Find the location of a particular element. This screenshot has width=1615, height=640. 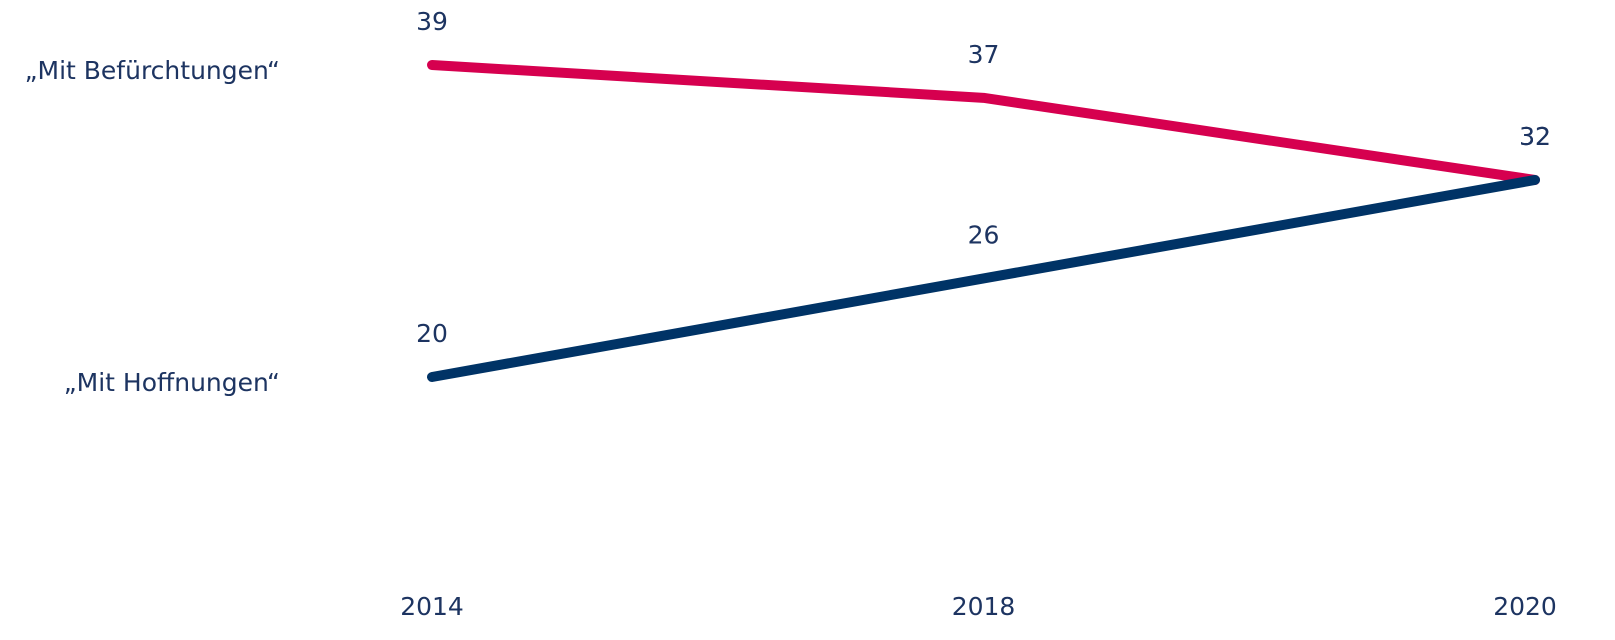

series-line is located at coordinates (983, 122).